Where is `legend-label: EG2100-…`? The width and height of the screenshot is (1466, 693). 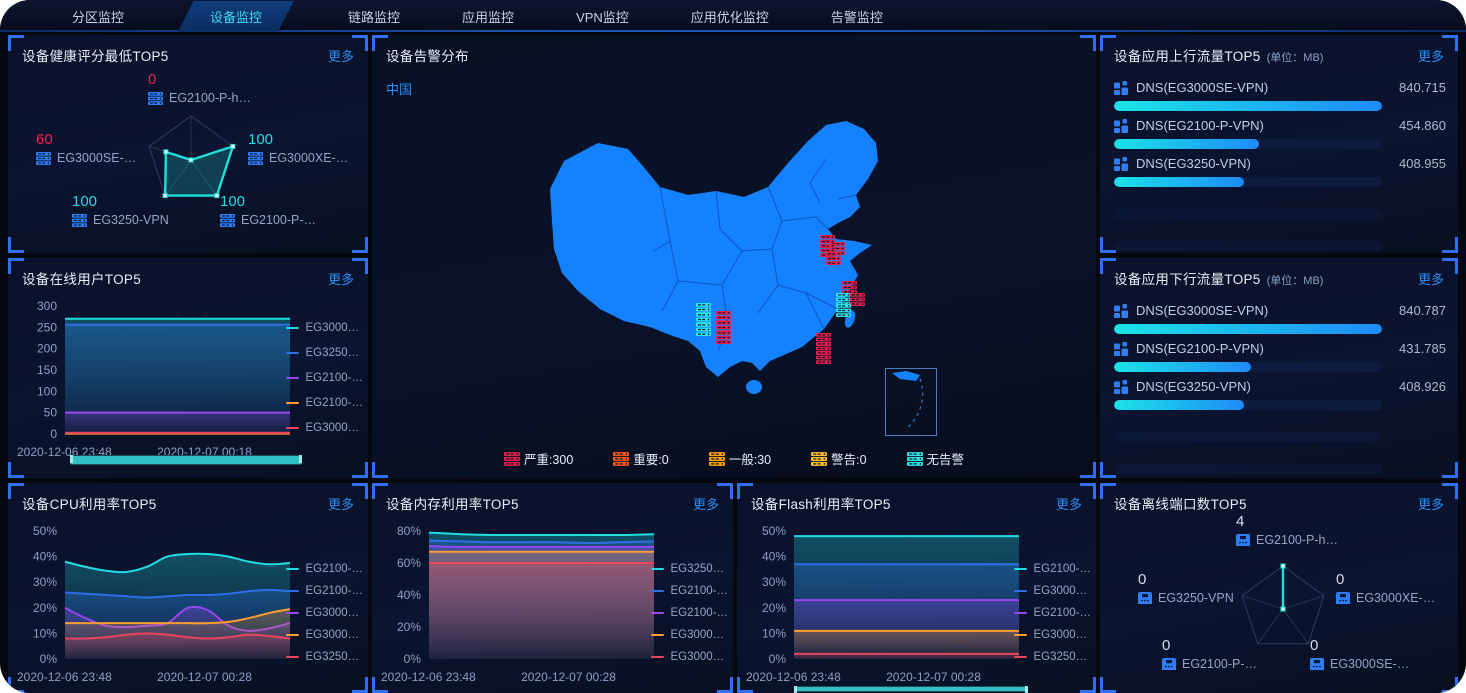 legend-label: EG2100-… is located at coordinates (699, 591).